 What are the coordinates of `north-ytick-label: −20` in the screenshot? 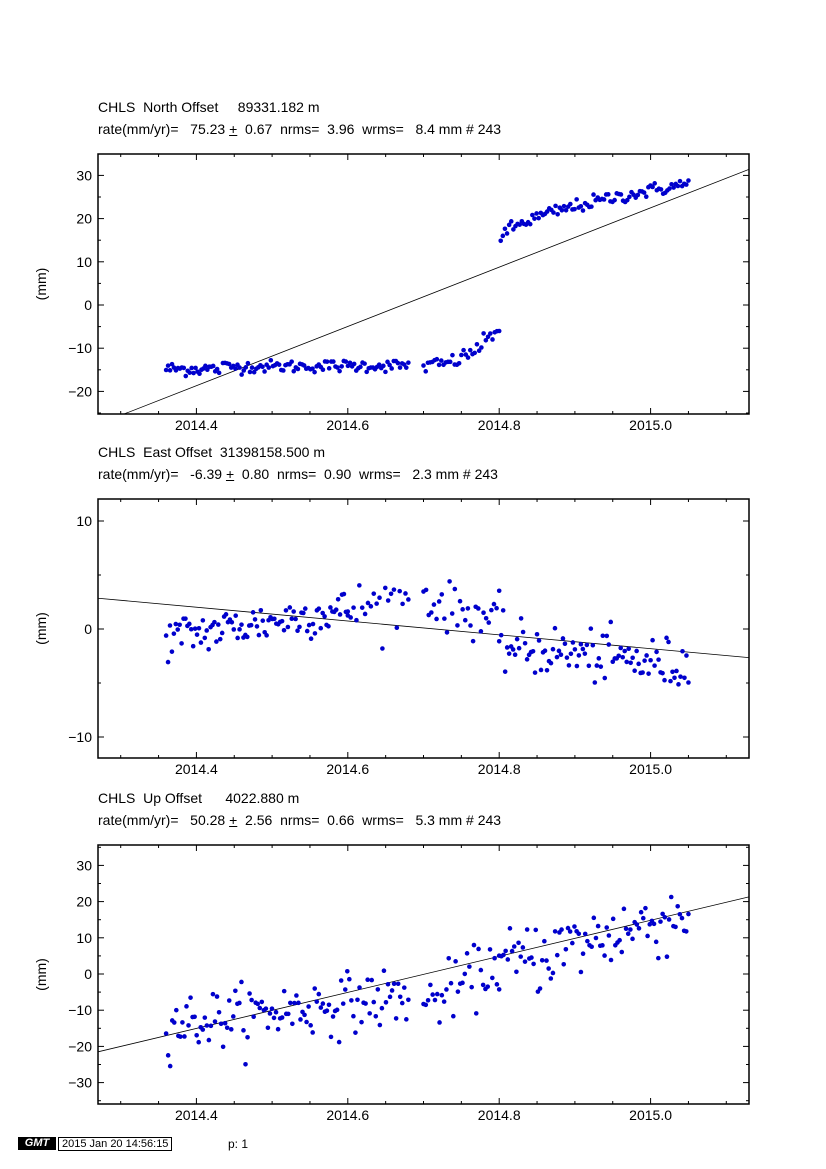 It's located at (80, 391).